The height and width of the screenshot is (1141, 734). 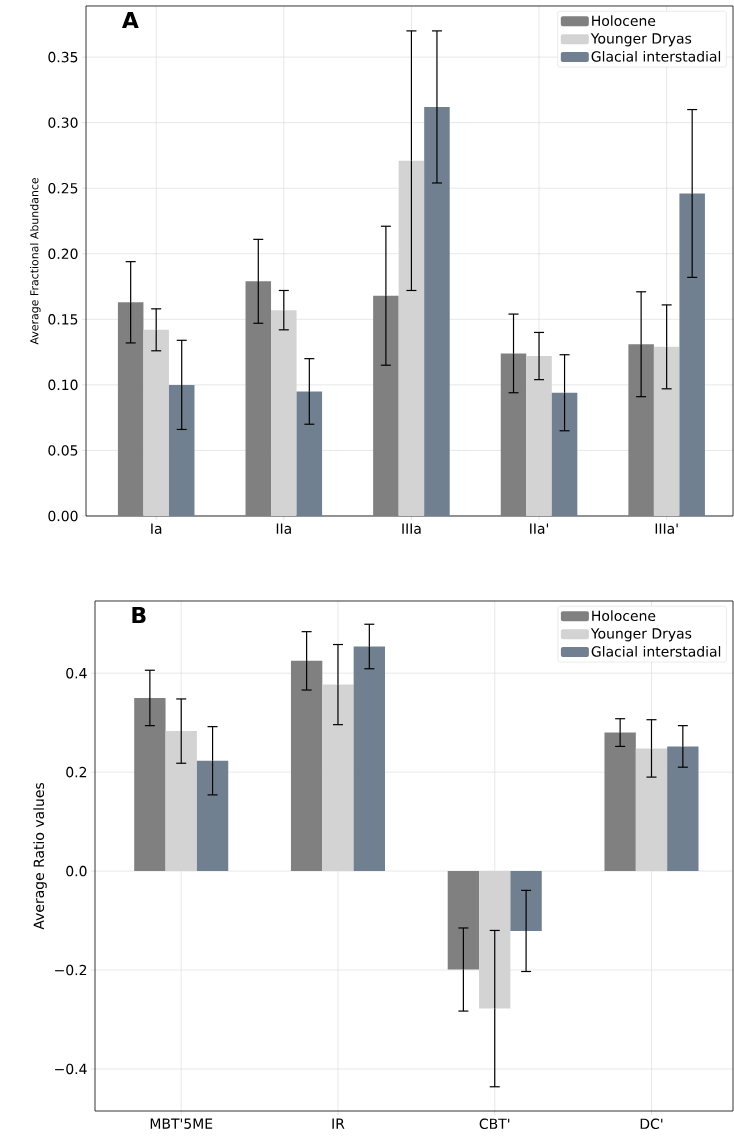 I want to click on y-axis-title: Average Fractional Abundance, so click(x=35, y=261).